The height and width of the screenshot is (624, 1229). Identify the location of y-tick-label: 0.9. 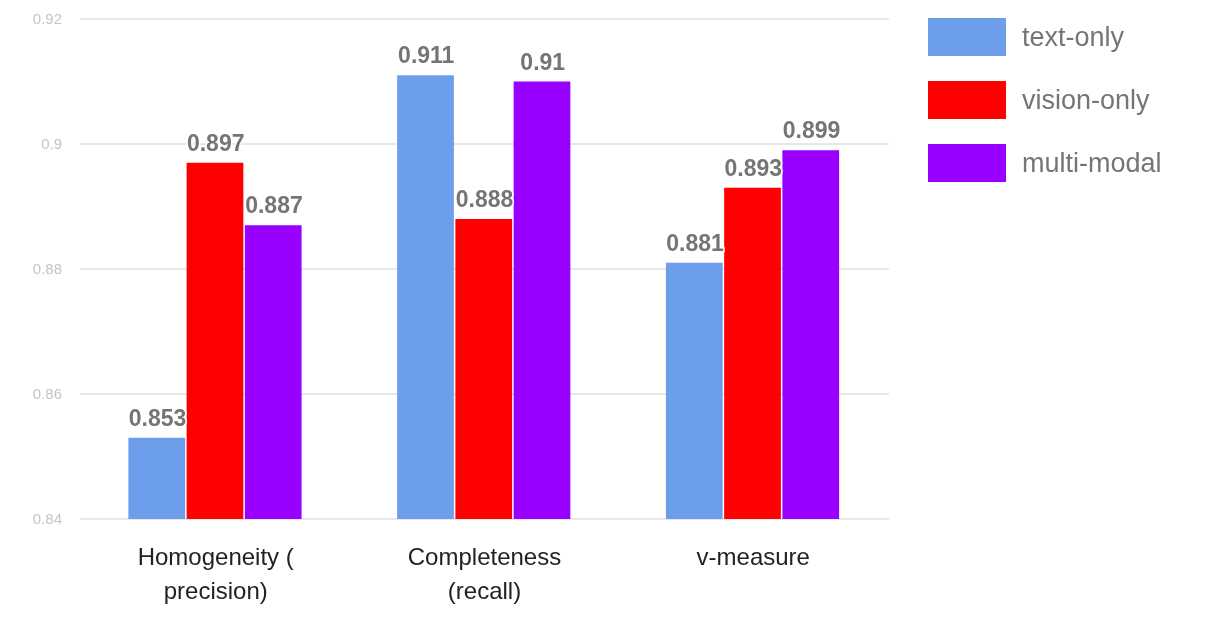
(51, 144).